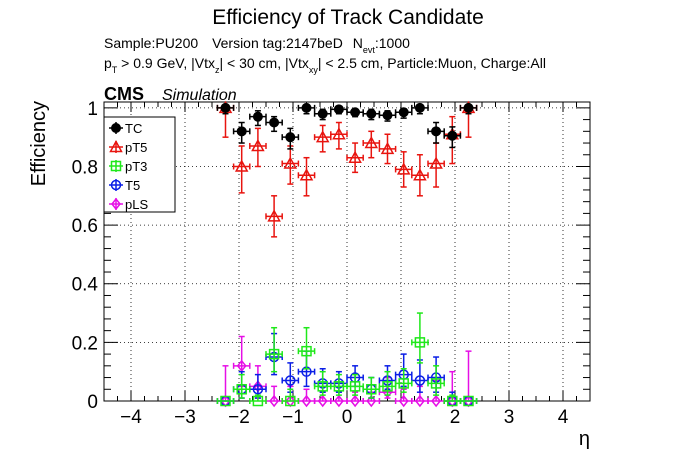 The image size is (696, 472). I want to click on series-pt5, so click(347, 169).